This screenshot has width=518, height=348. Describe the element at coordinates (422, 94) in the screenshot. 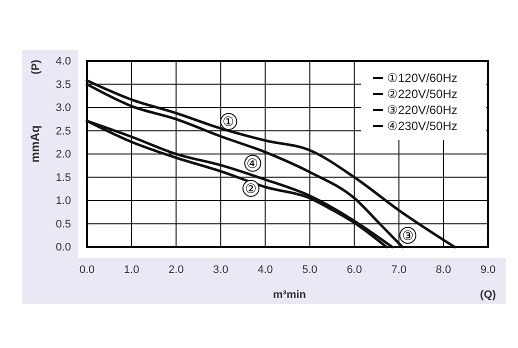

I see `legend-label: ②220V/50Hz` at that location.